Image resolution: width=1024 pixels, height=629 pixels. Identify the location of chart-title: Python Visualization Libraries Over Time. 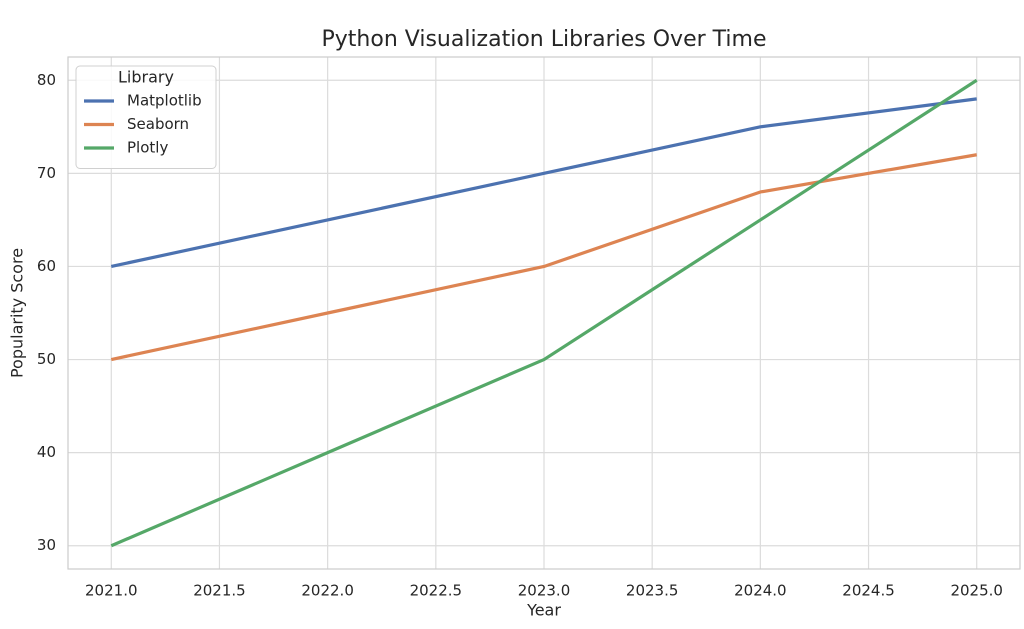
(544, 39).